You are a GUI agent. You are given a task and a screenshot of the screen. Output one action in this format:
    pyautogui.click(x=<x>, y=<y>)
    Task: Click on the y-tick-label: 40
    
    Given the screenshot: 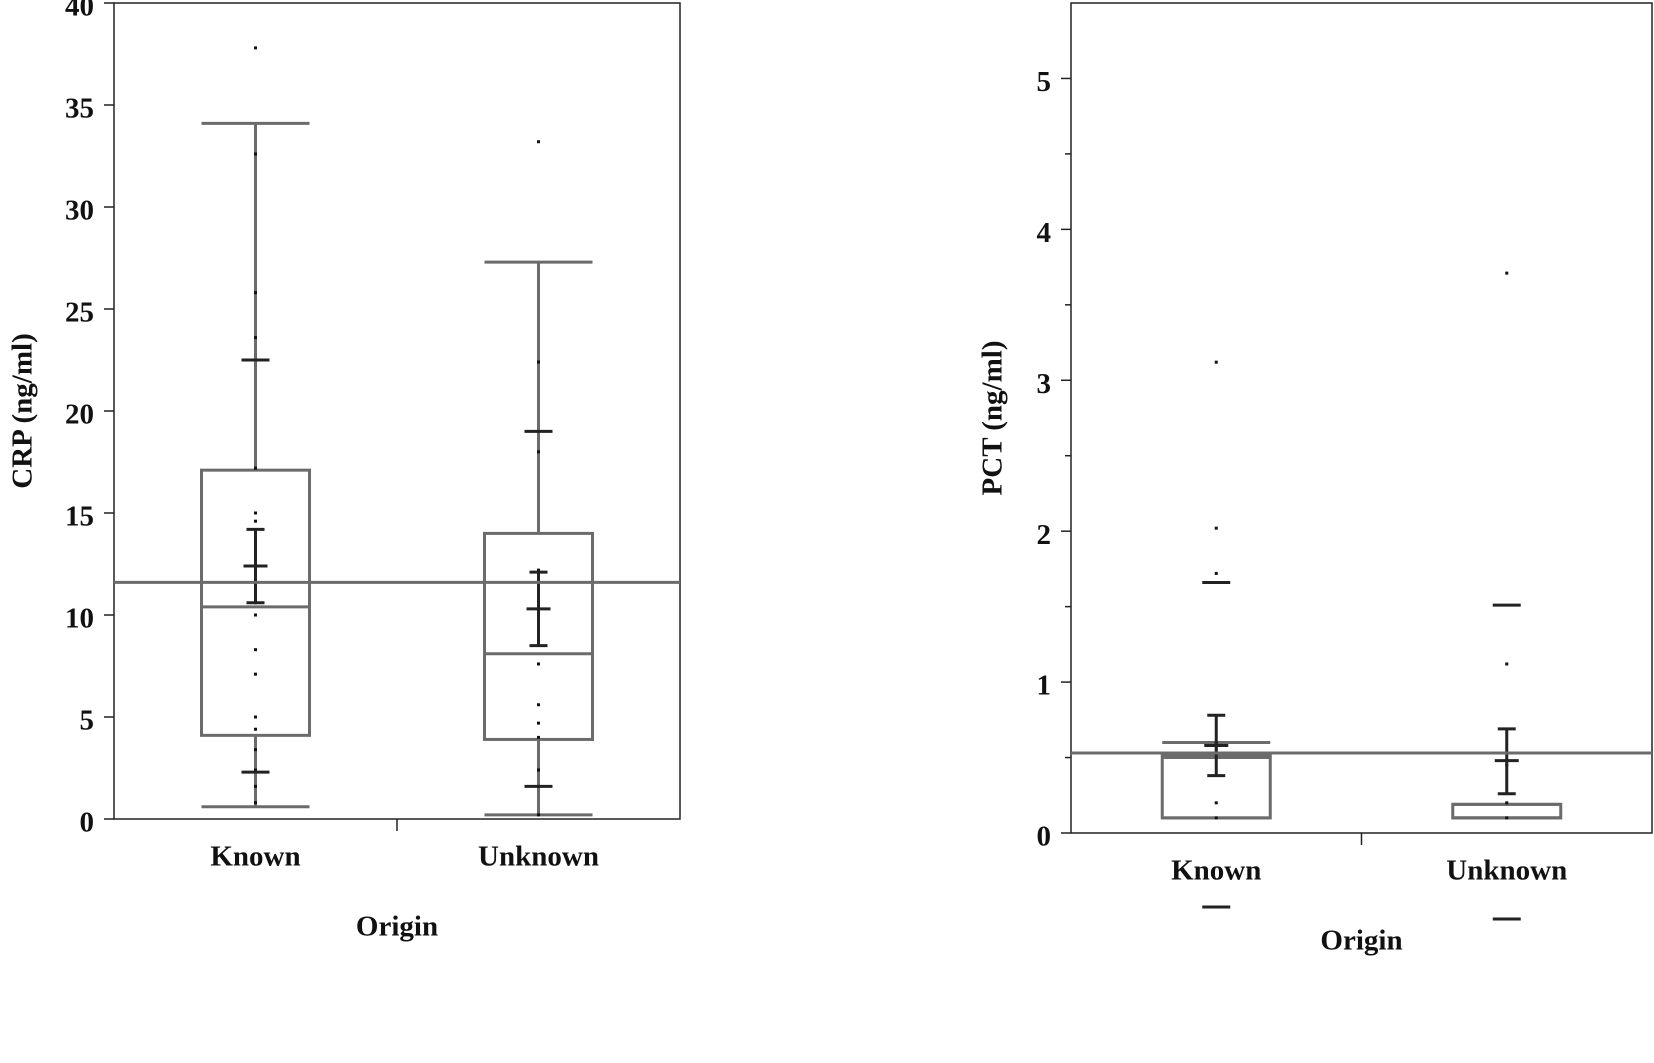 What is the action you would take?
    pyautogui.click(x=79, y=11)
    